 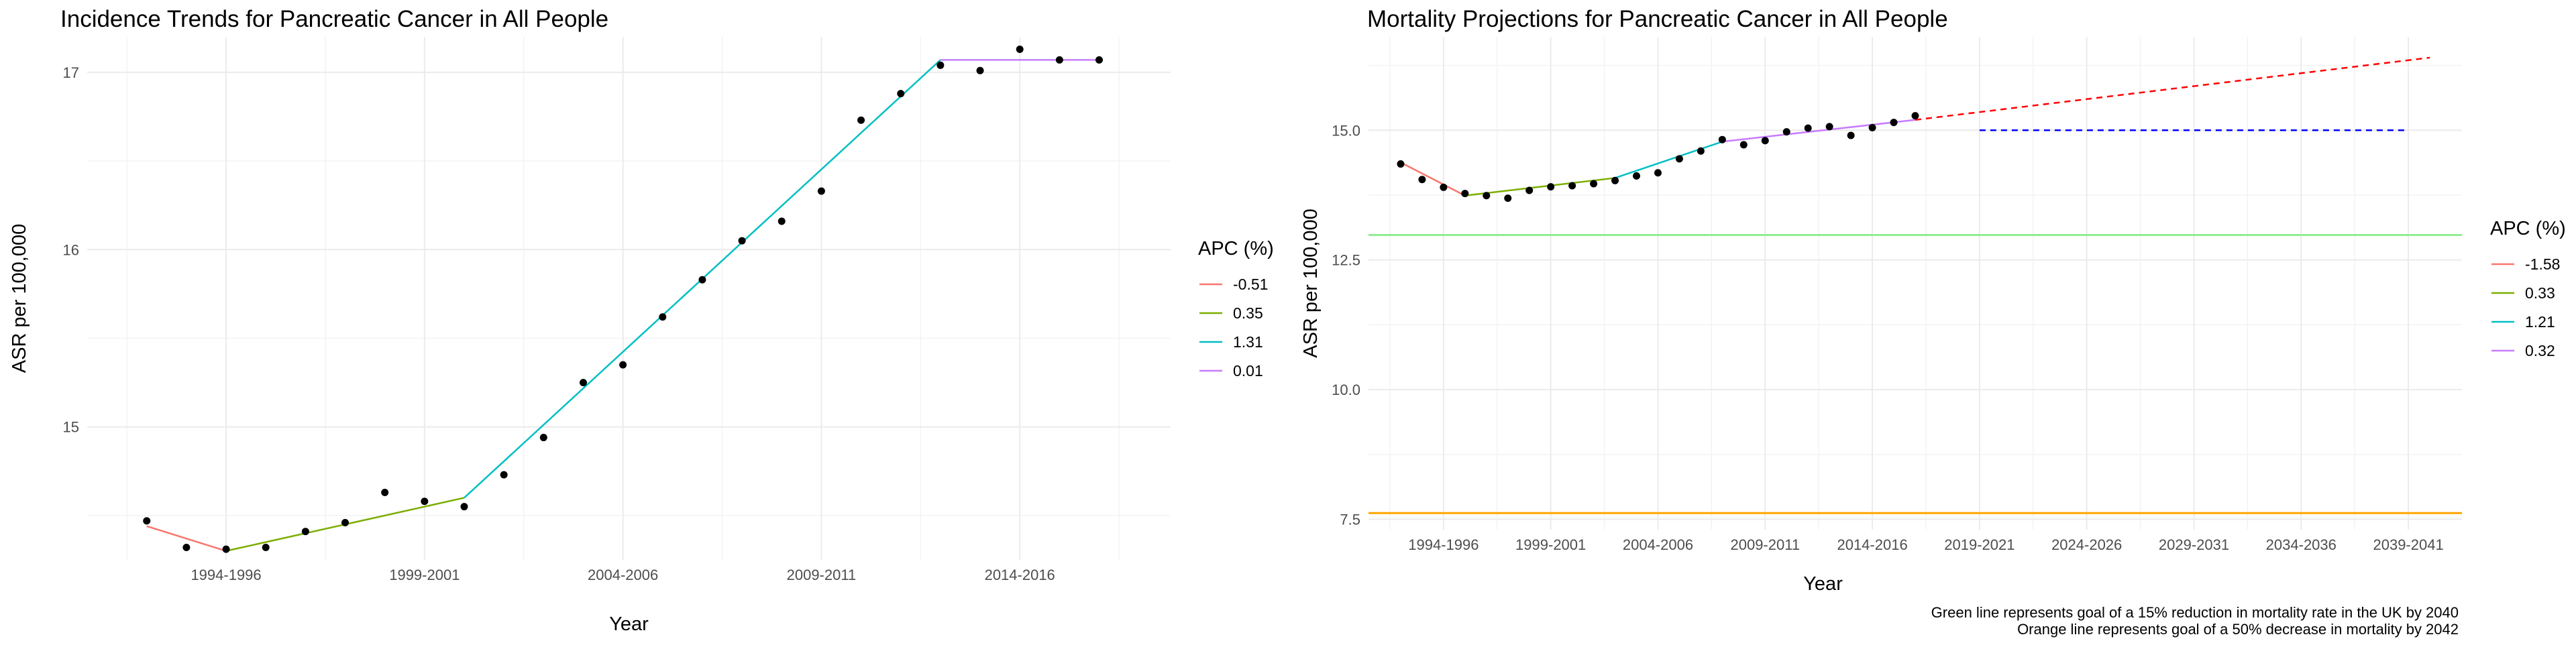 I want to click on incidence-x-tick-label: 2014-2016, so click(x=1020, y=575).